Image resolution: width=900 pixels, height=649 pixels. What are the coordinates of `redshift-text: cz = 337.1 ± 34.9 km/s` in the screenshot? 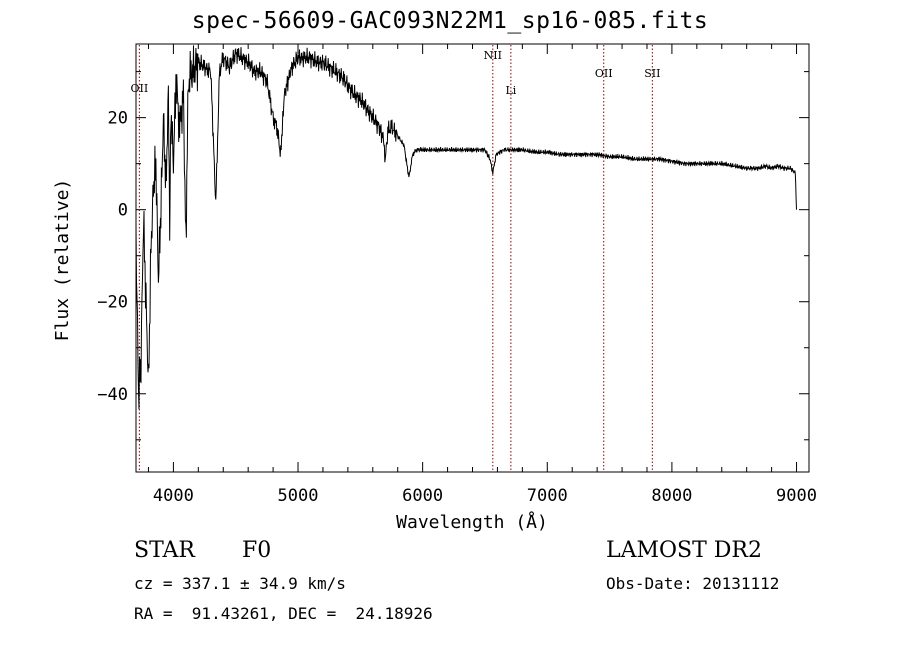 It's located at (240, 583).